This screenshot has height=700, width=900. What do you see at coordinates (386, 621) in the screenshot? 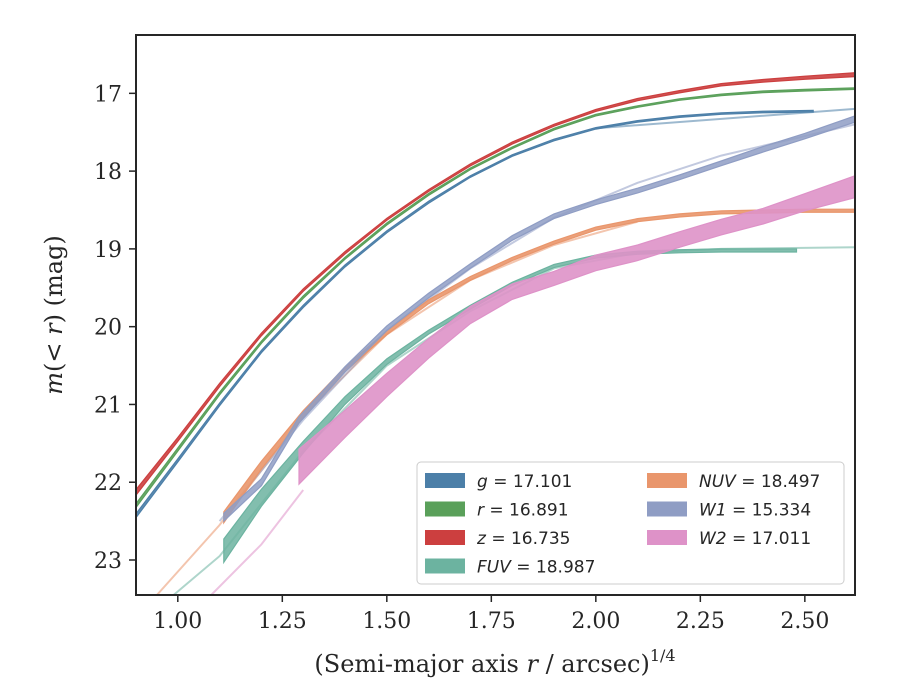
I see `x-tick-label: 1.50` at bounding box center [386, 621].